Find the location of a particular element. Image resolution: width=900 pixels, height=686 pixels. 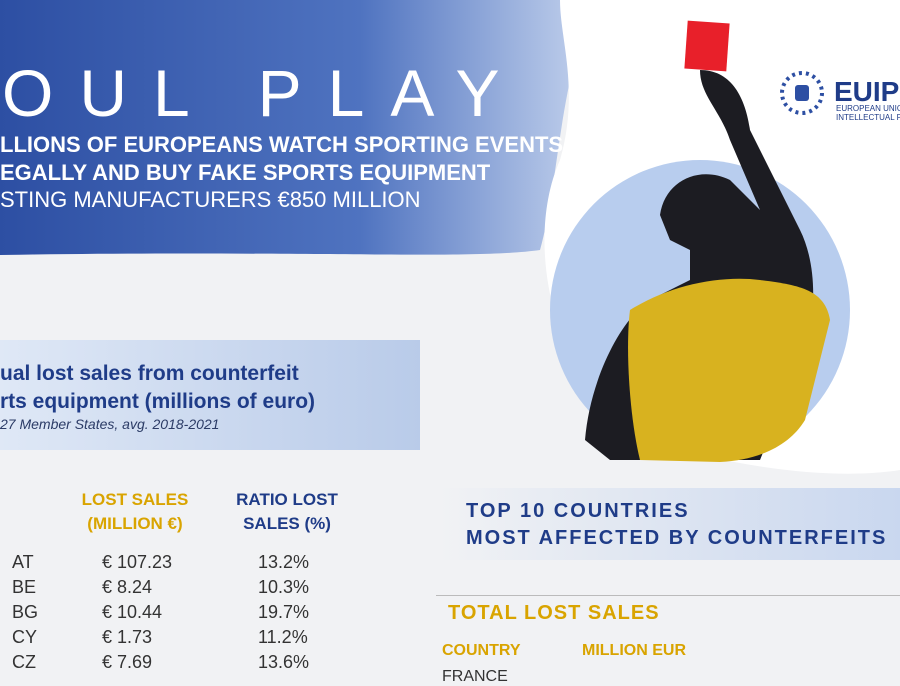

country-cell: FRANCE is located at coordinates (475, 676).